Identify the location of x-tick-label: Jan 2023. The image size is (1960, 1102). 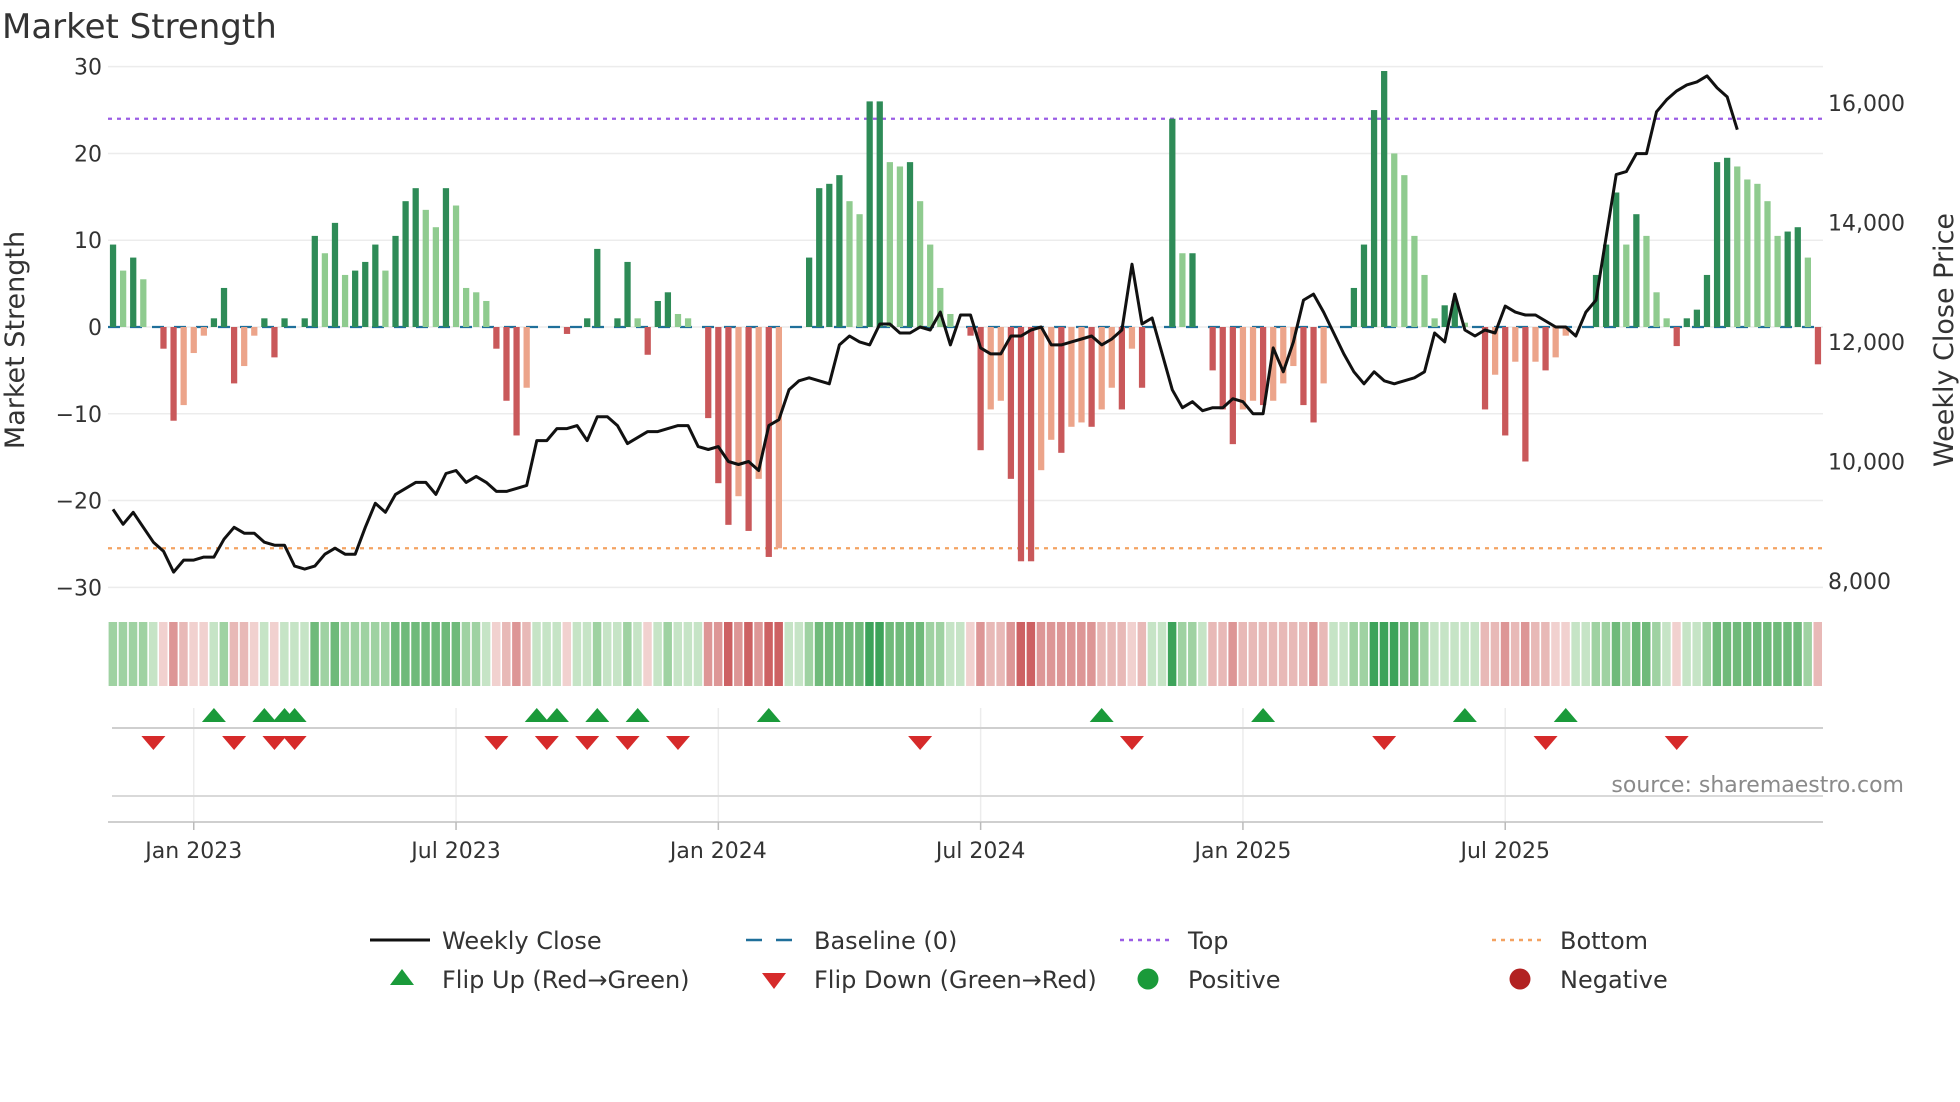
(192, 851).